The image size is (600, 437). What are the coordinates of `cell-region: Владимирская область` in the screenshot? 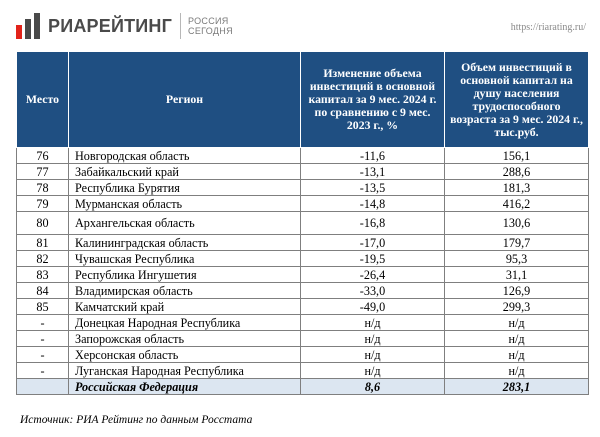 It's located at (184, 290).